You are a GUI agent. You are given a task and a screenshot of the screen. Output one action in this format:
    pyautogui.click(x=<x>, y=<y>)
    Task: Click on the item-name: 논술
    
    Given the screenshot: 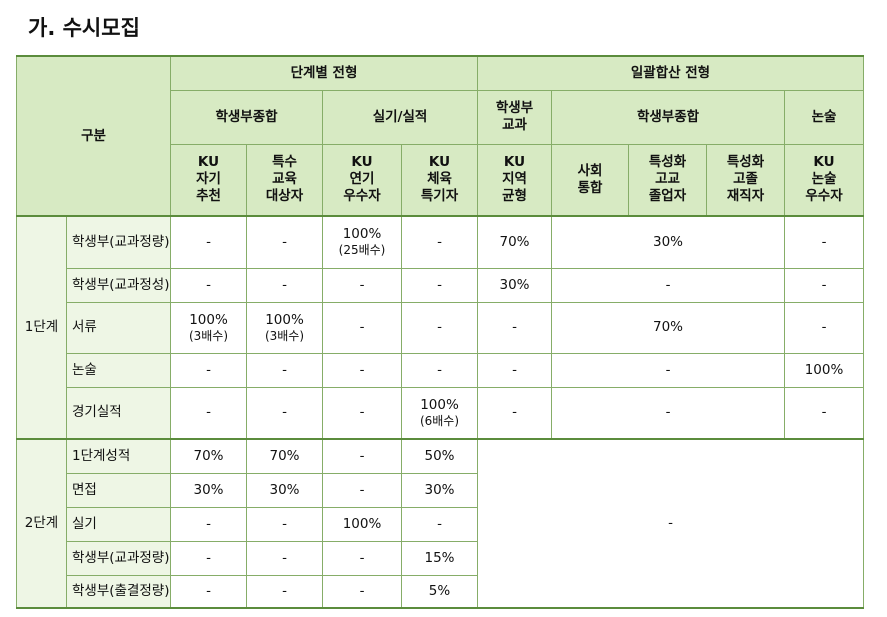 What is the action you would take?
    pyautogui.click(x=118, y=370)
    